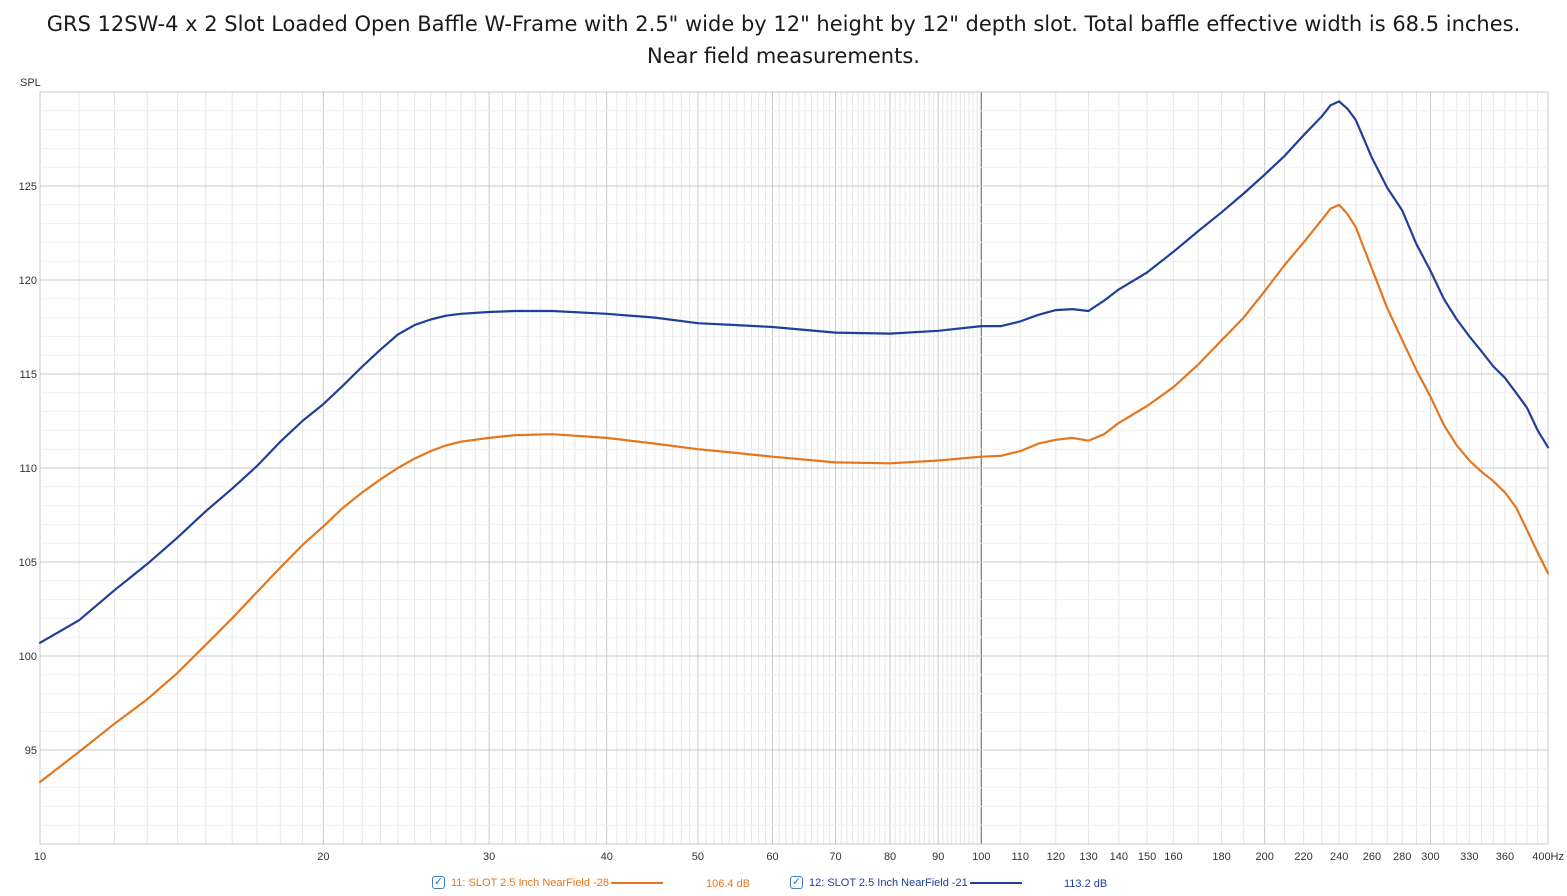 Image resolution: width=1567 pixels, height=896 pixels. Describe the element at coordinates (323, 857) in the screenshot. I see `x-tick-label: 20` at that location.